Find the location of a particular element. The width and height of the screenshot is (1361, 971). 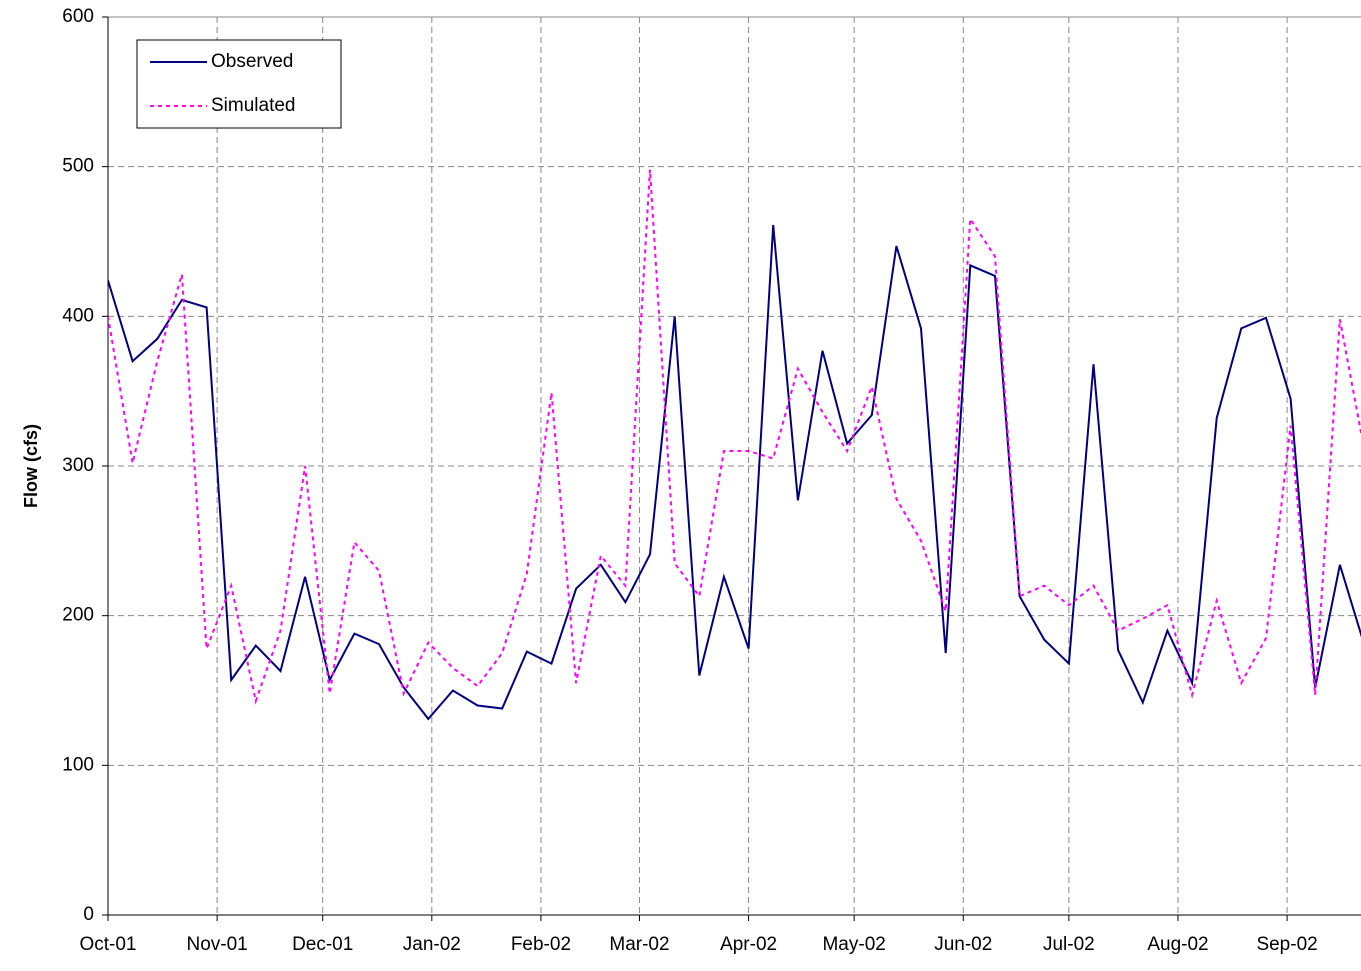

y-tick-label: 600 is located at coordinates (78, 16).